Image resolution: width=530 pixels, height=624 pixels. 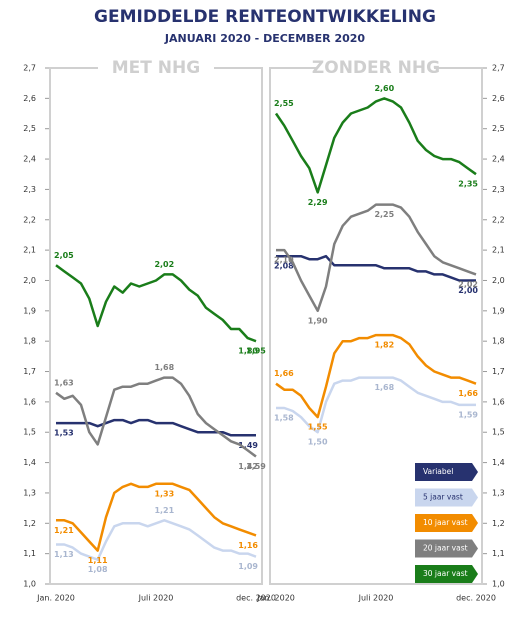 What do you see at coordinates (376, 68) in the screenshot?
I see `panel-title-bg` at bounding box center [376, 68].